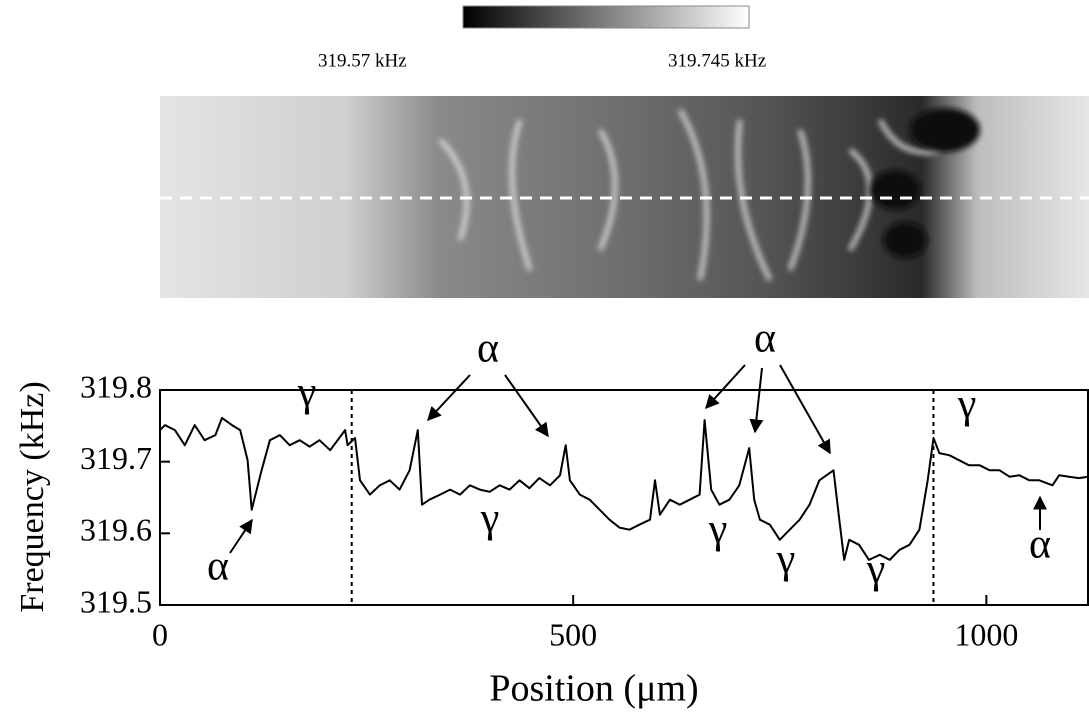 This screenshot has width=1089, height=715. Describe the element at coordinates (362, 60) in the screenshot. I see `colorbar-min-label: 319.57 kHz` at that location.